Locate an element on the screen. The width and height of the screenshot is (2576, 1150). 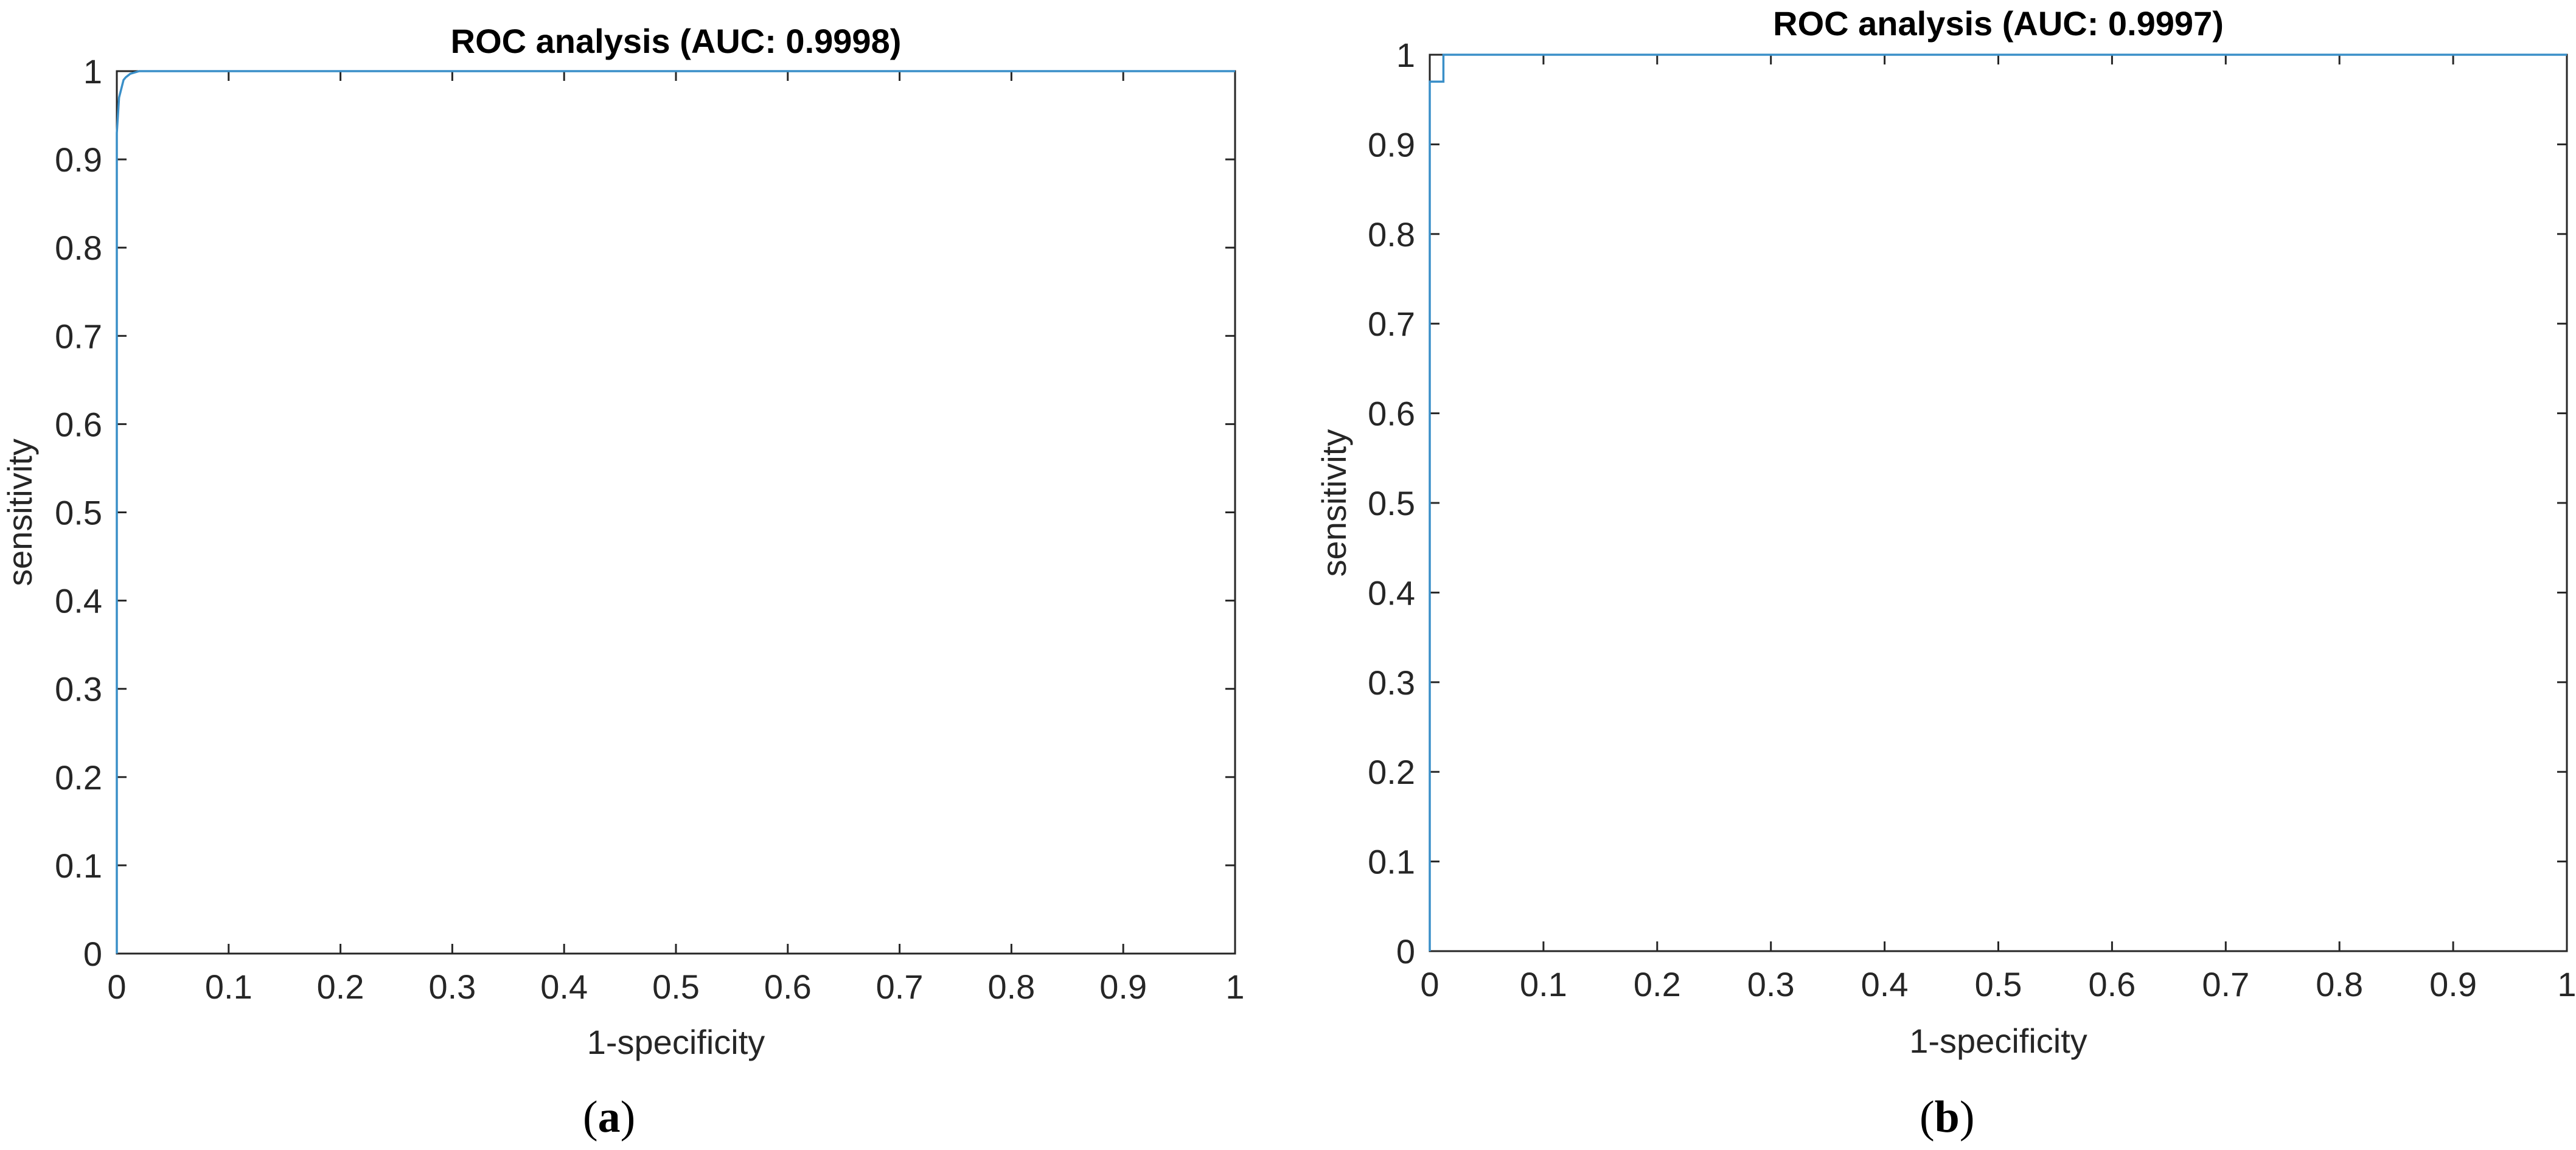
y-tick-label-a: 0.6 is located at coordinates (78, 424).